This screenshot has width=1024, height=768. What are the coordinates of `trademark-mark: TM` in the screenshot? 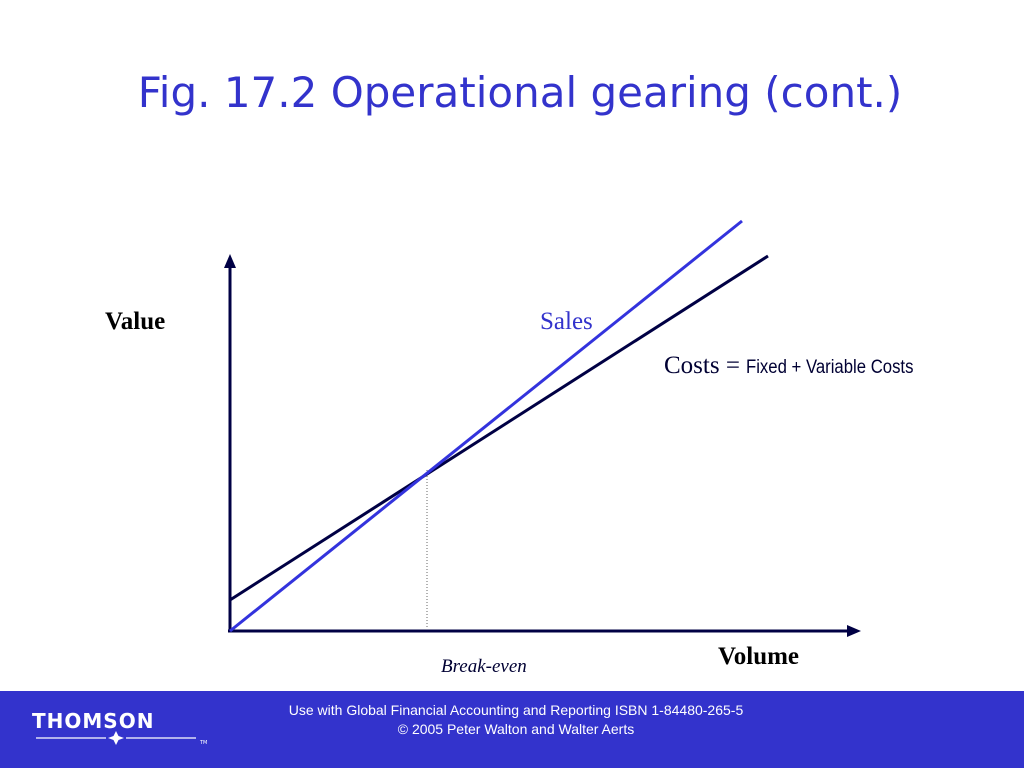 It's located at (203, 743).